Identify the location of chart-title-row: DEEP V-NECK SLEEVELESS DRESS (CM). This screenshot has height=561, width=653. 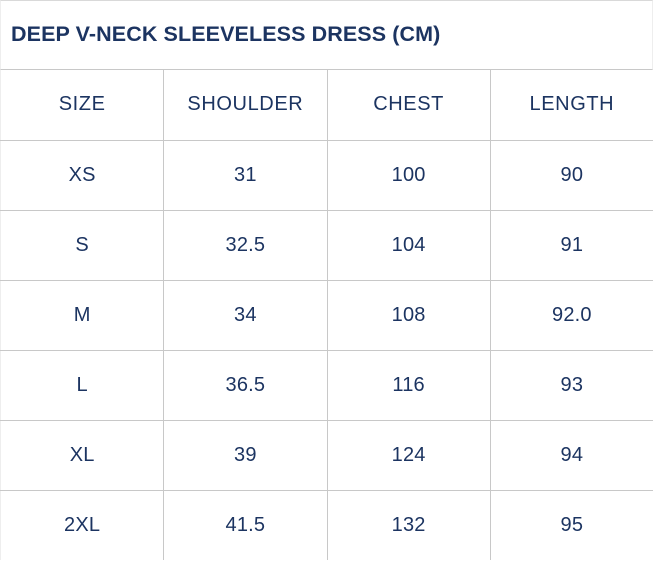
(326, 35).